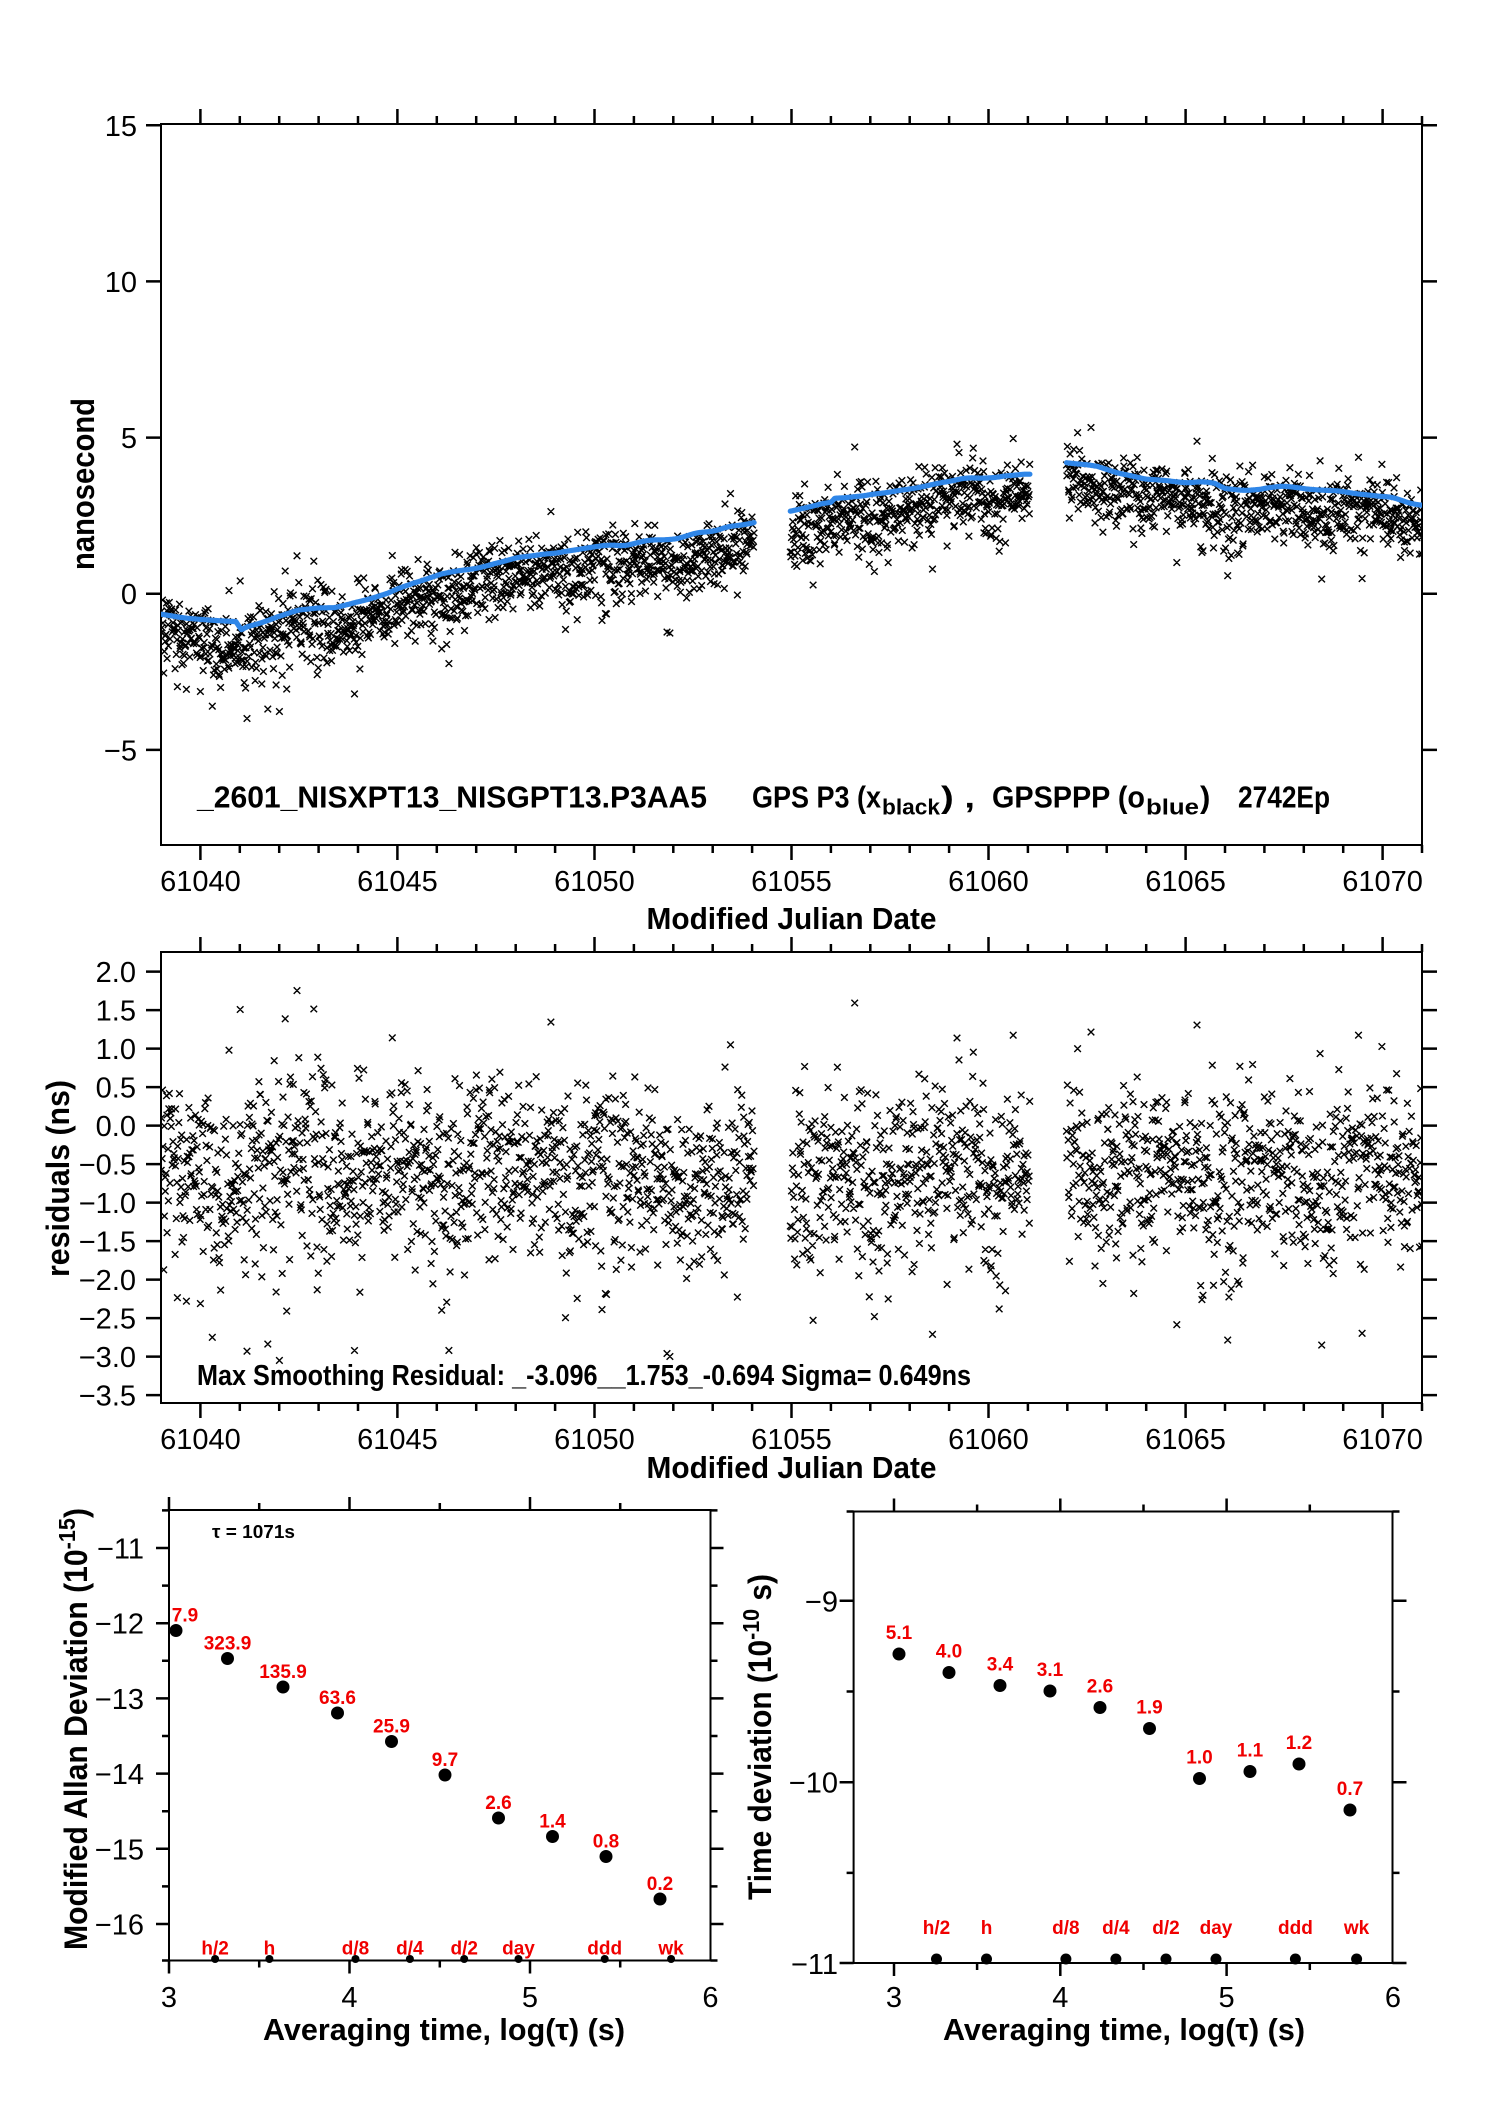 The height and width of the screenshot is (2110, 1488). I want to click on svg-text: 1.5, so click(116, 1012).